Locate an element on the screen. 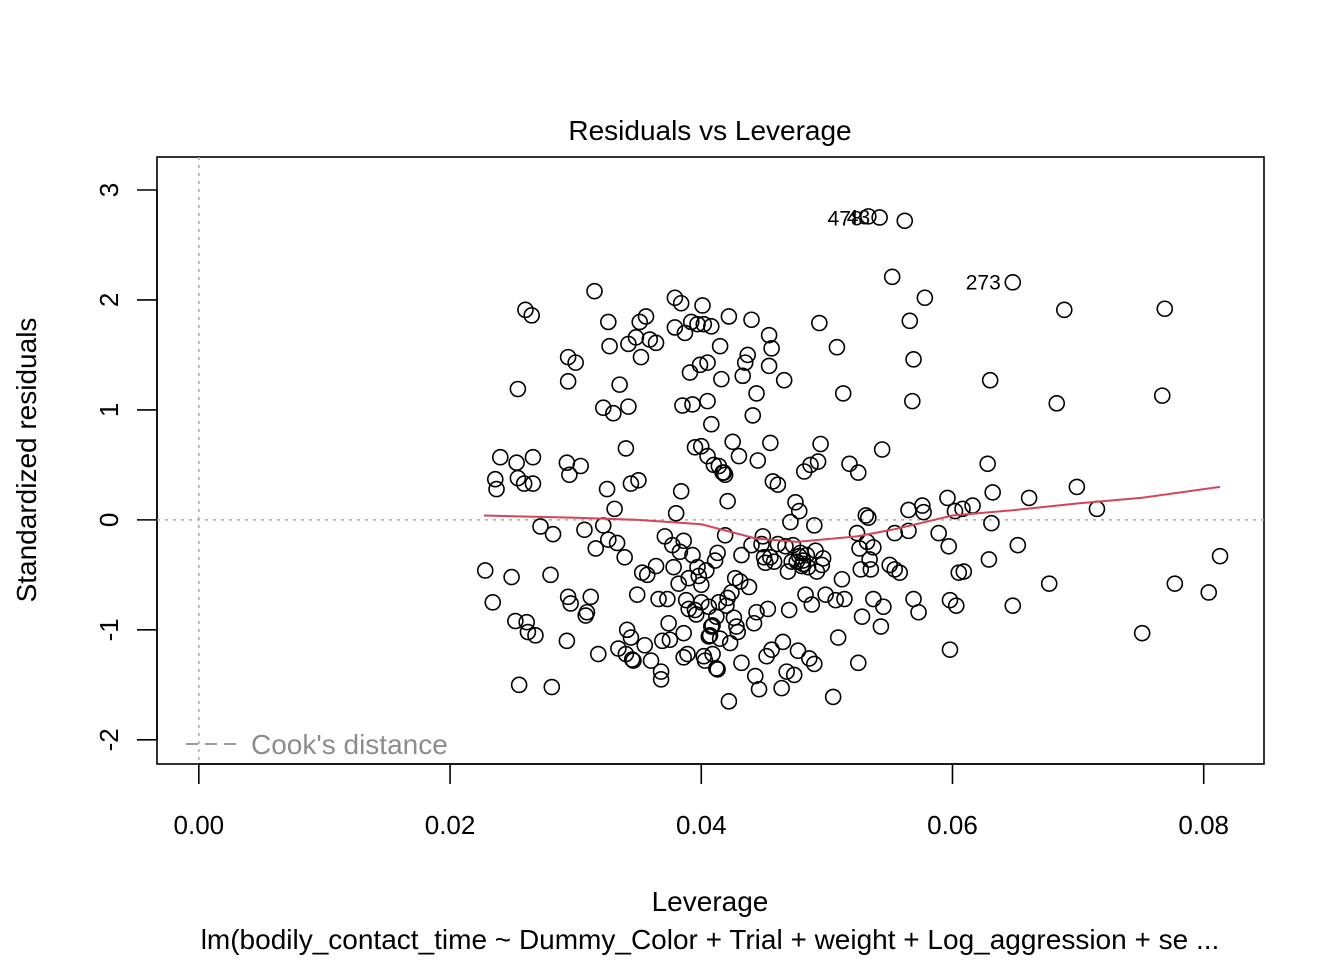 Image resolution: width=1344 pixels, height=960 pixels. y-tick-label: -2 is located at coordinates (109, 739).